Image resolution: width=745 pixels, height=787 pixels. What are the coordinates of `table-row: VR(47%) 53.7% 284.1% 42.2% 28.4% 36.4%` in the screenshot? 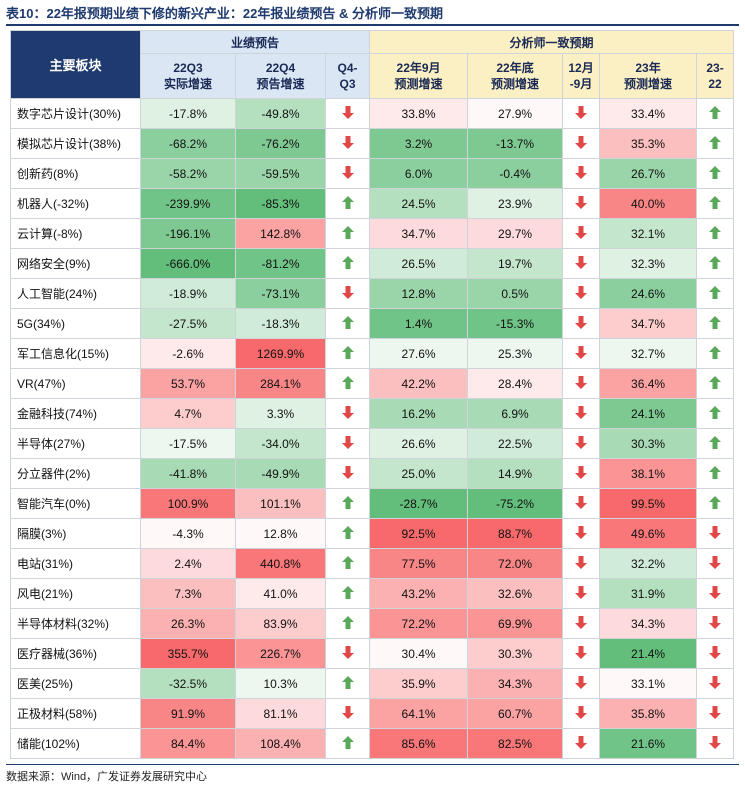 It's located at (372, 383).